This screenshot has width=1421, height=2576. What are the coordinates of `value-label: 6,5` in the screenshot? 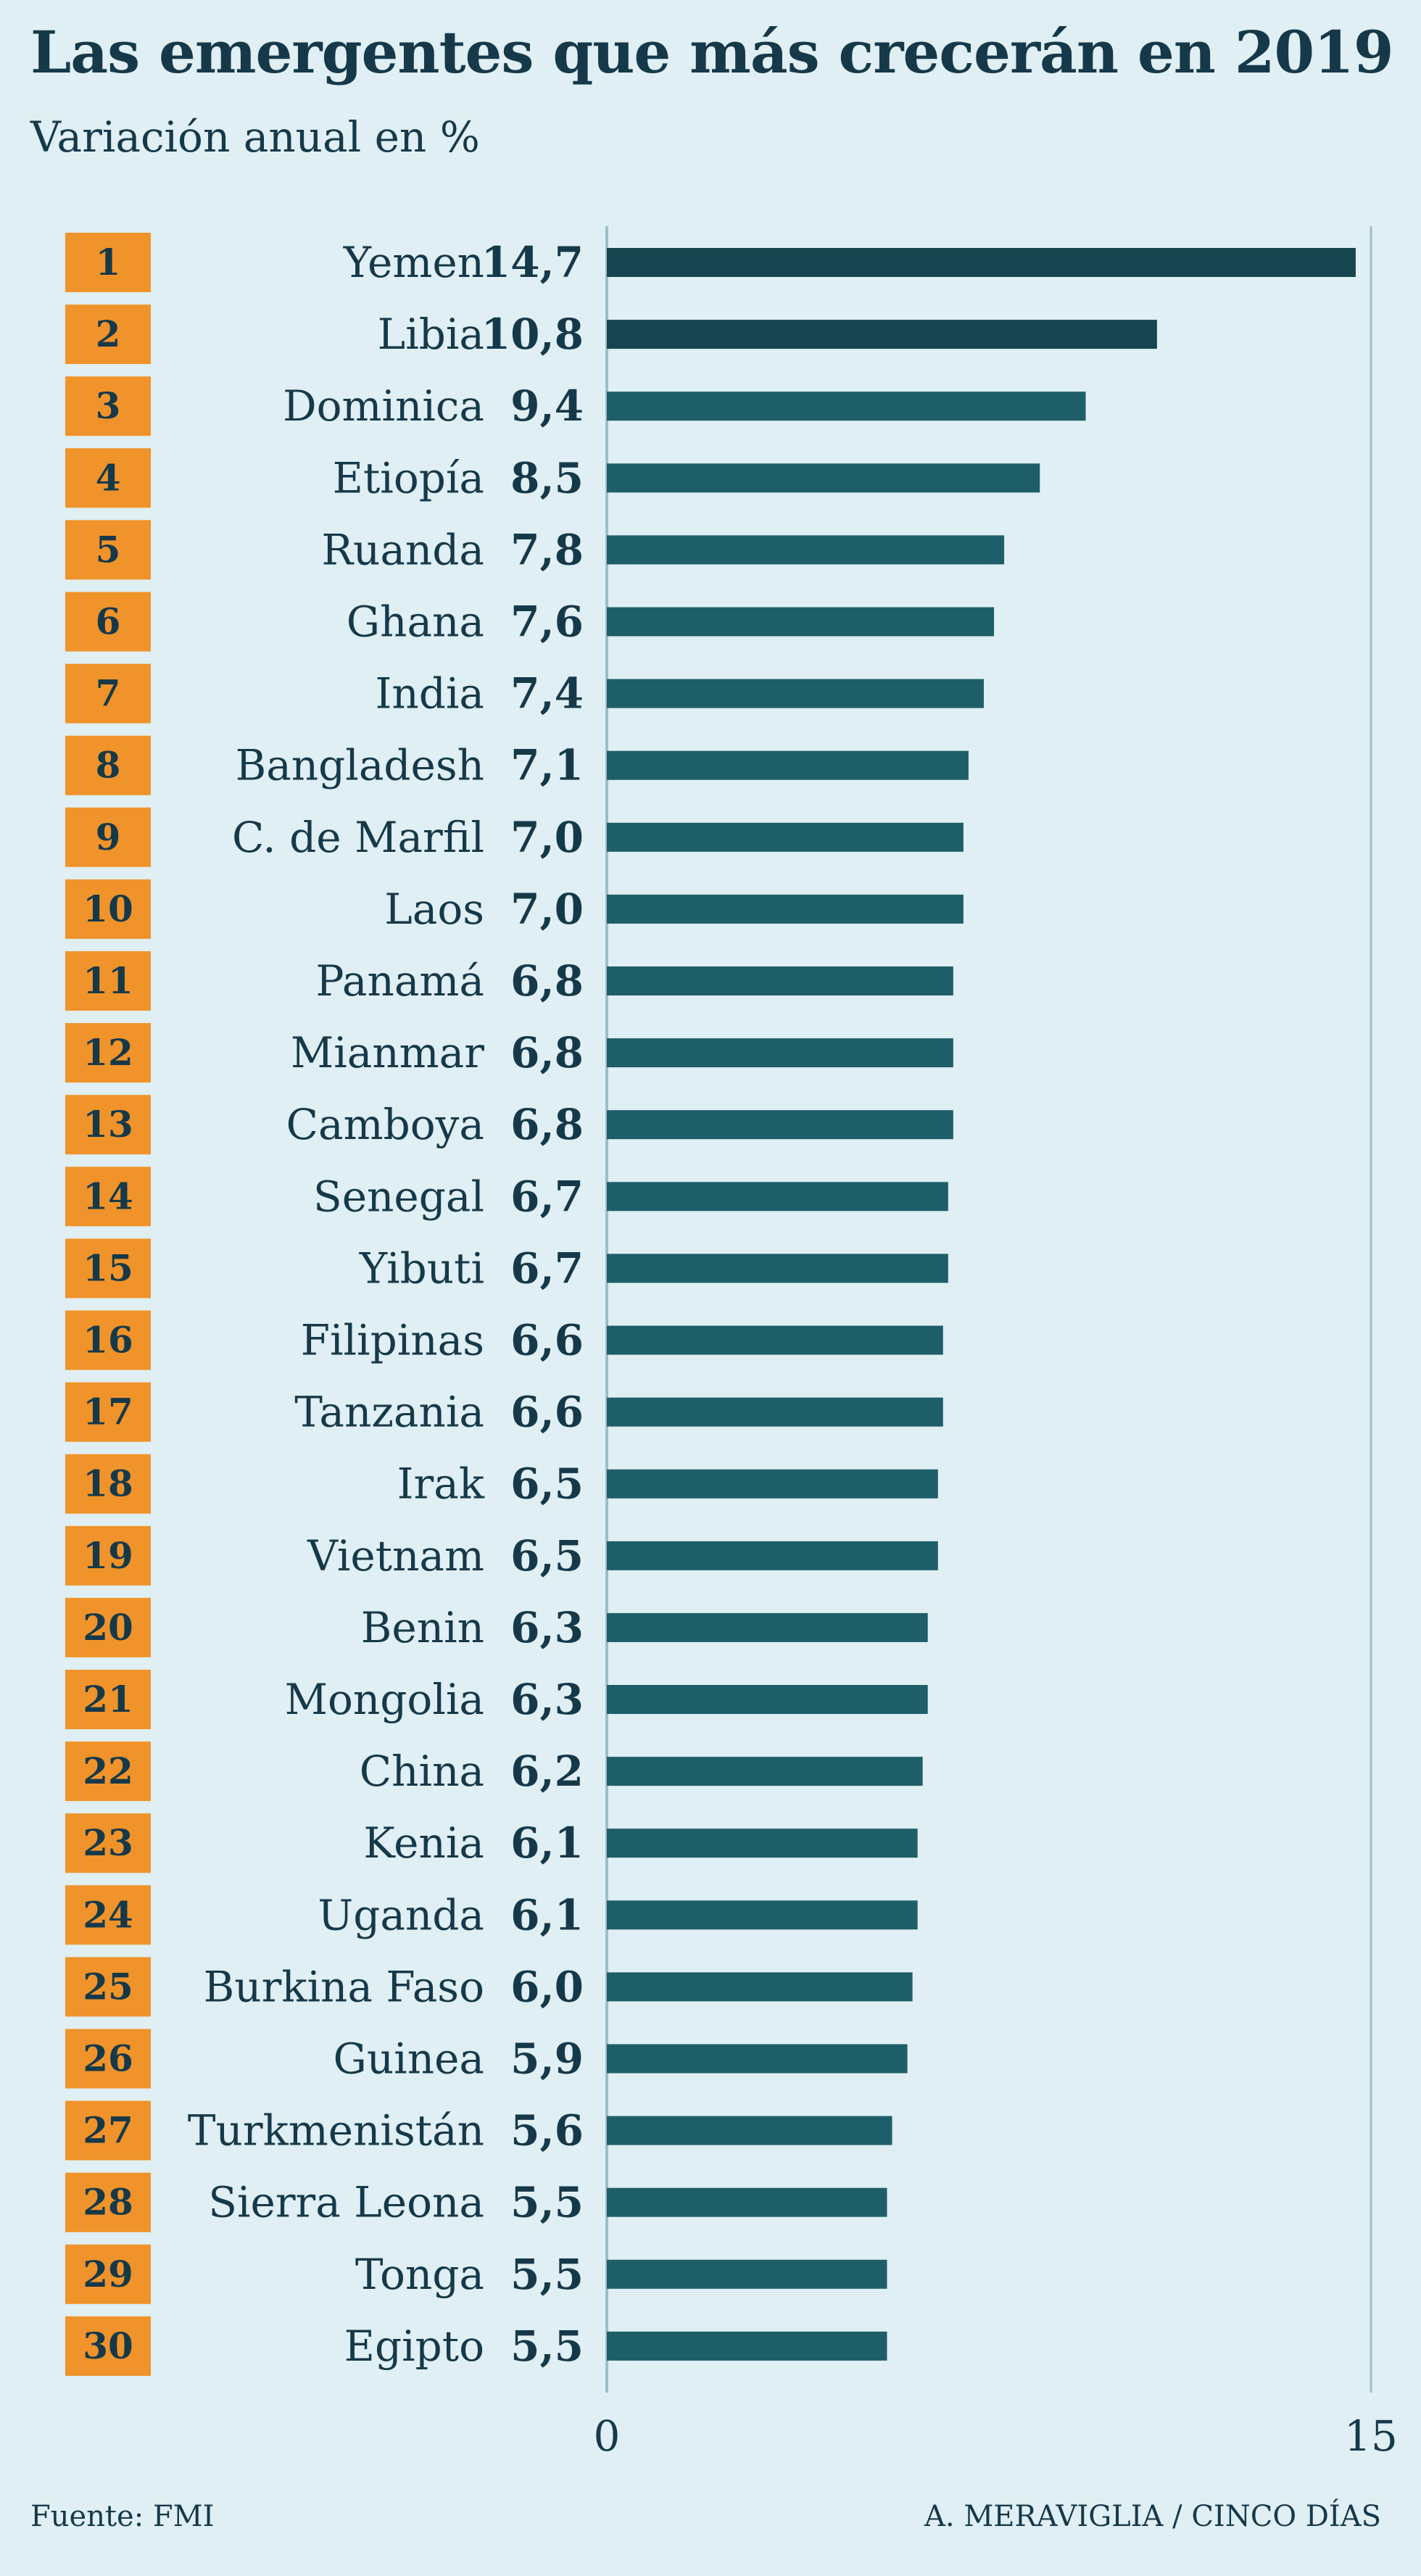 It's located at (547, 1556).